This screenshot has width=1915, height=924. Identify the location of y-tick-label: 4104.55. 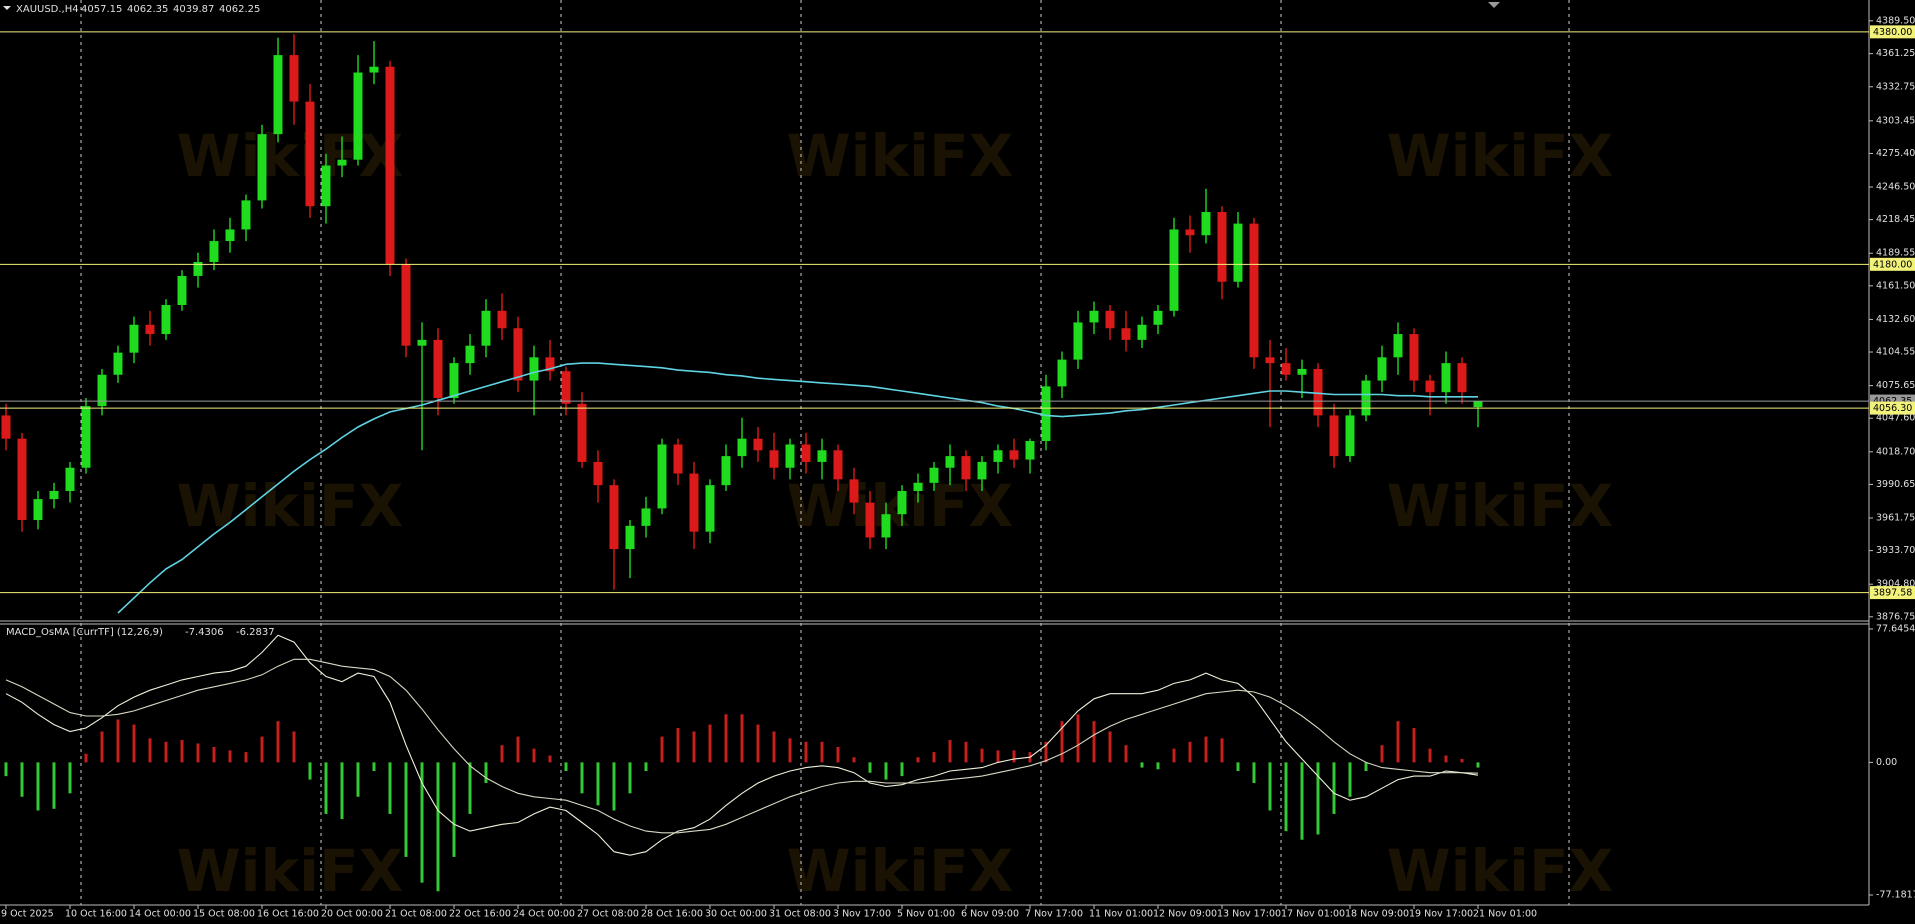
(1895, 352).